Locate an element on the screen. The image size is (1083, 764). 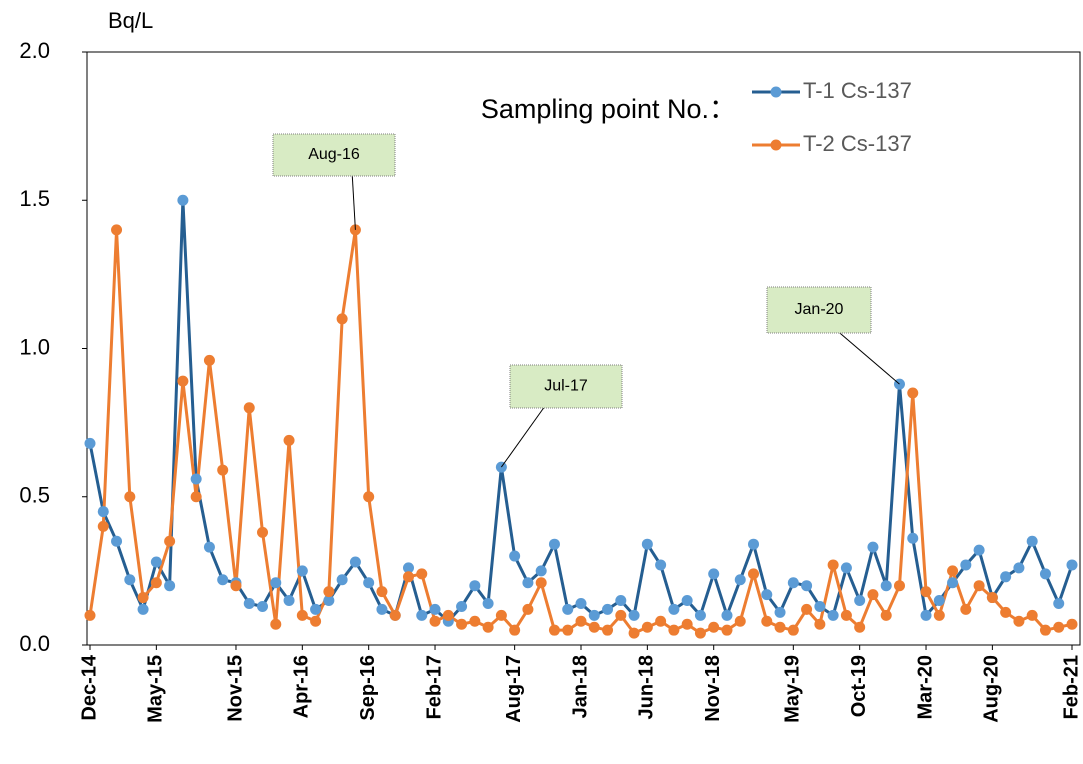
callout-label: Jan-20 is located at coordinates (819, 309).